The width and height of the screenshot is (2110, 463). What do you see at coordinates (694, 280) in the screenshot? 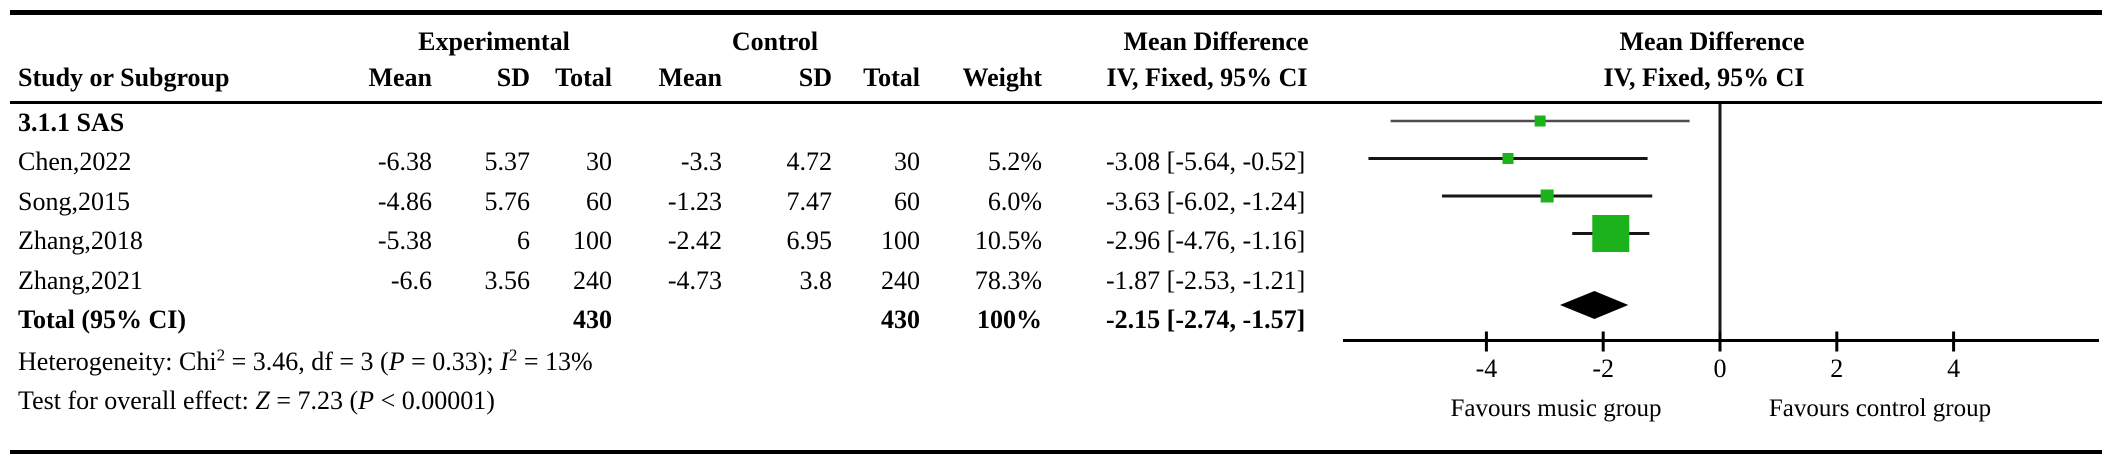
I see `study-row-3-cell-3: -4.73` at bounding box center [694, 280].